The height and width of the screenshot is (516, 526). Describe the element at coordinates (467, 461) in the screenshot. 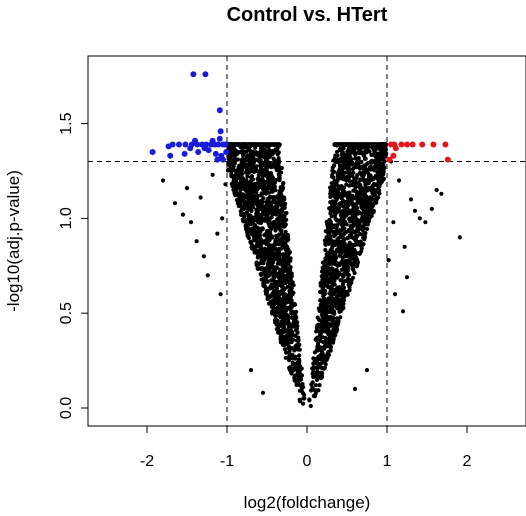

I see `x-tick-label: 2` at that location.